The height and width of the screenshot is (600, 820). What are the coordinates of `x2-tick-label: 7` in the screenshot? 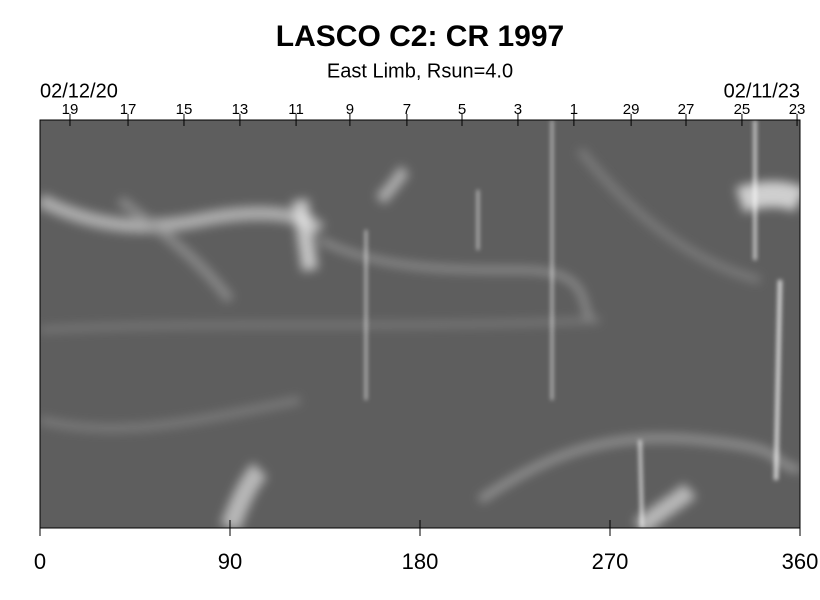 It's located at (407, 109).